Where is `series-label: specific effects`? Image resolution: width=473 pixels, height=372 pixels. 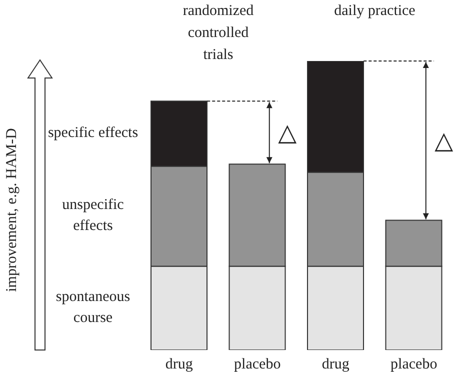 series-label: specific effects is located at coordinates (93, 134).